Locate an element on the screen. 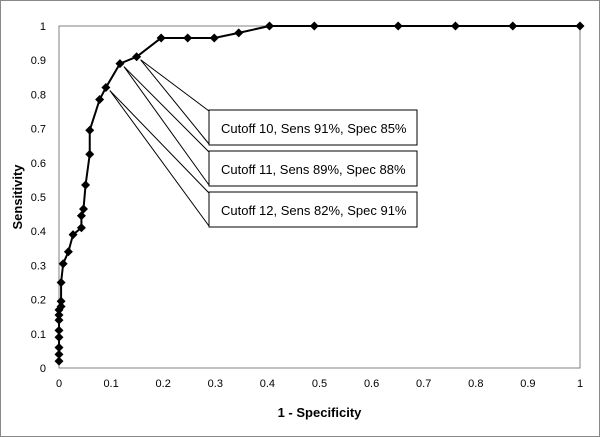 Image resolution: width=600 pixels, height=437 pixels. y-tick-label: 1 is located at coordinates (43, 27).